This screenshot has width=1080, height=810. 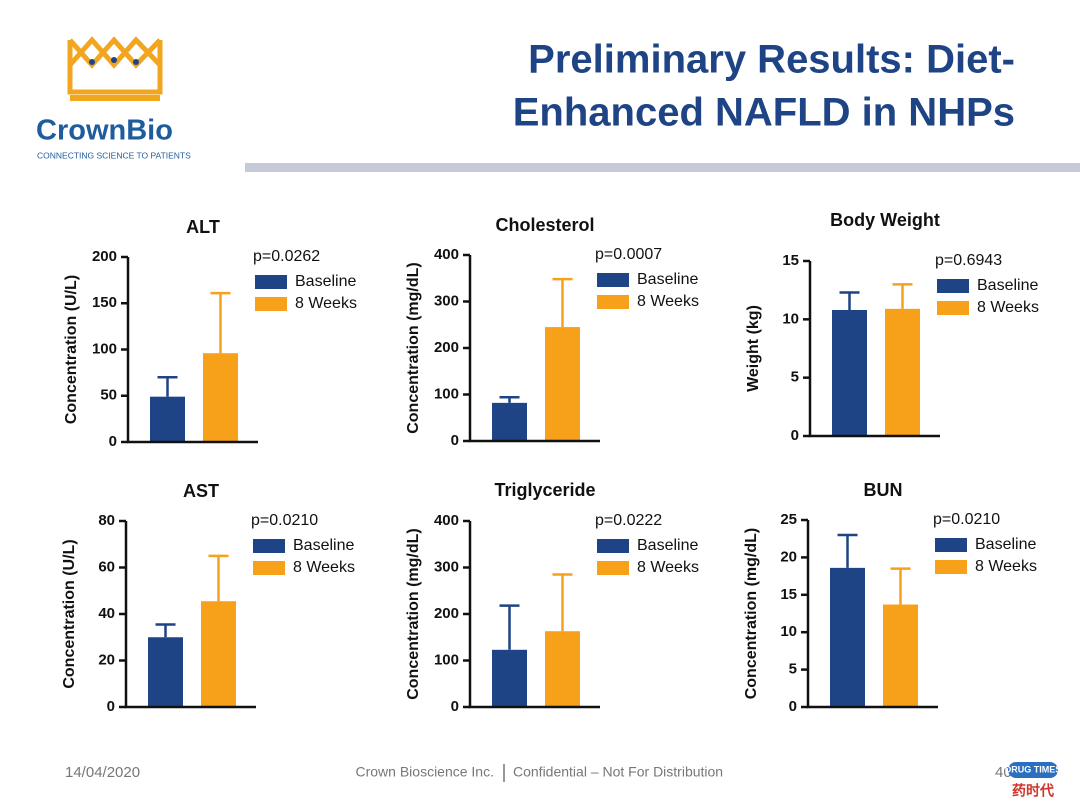 I want to click on chart-title: AST, so click(x=201, y=491).